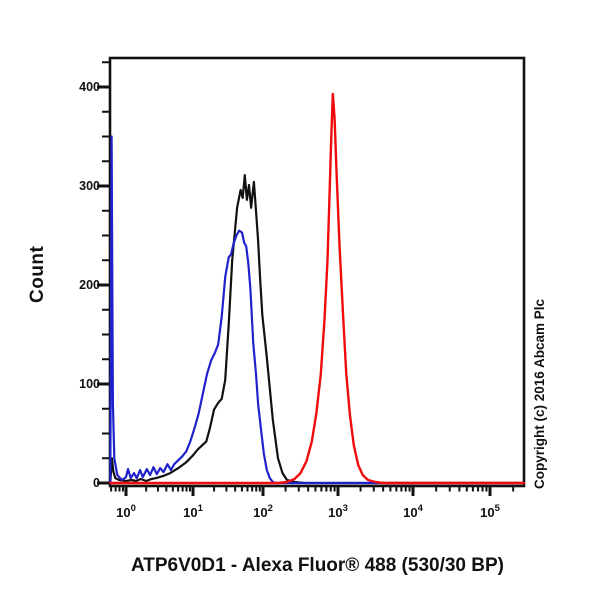 The height and width of the screenshot is (600, 600). I want to click on x-tick-label: 100, so click(126, 510).